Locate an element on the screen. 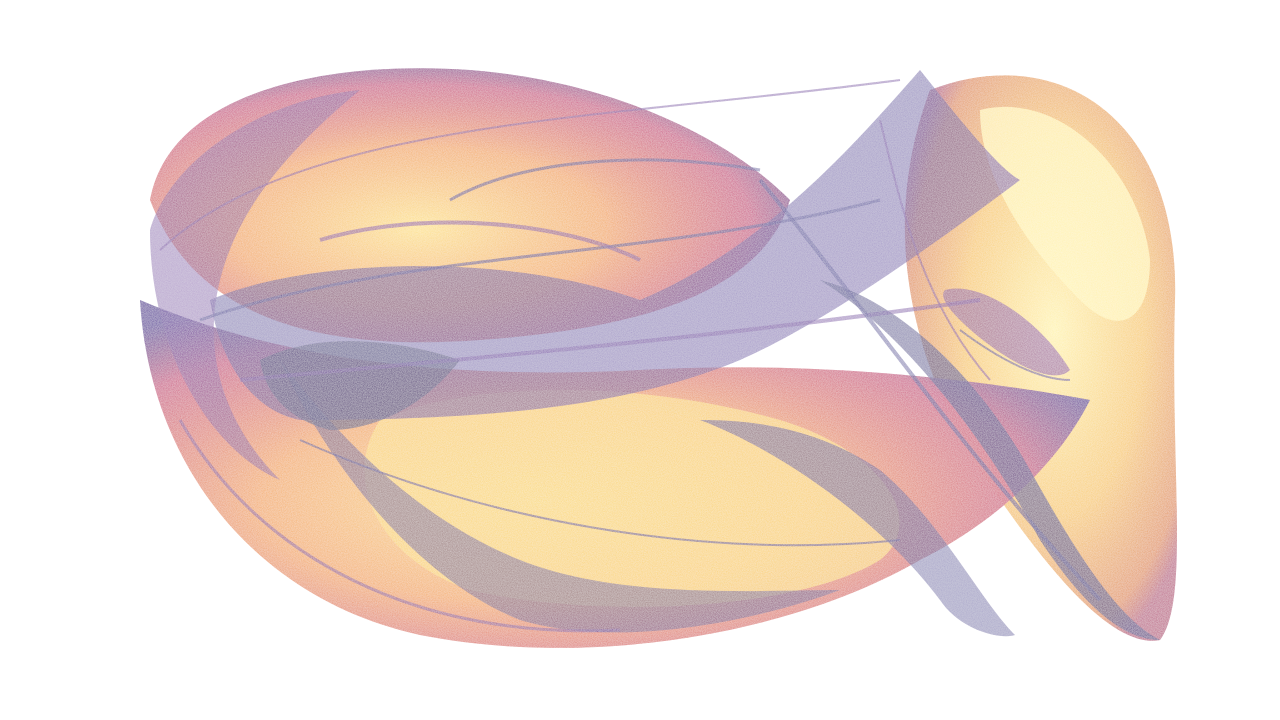  blue-middle-tail is located at coordinates (857, 528).